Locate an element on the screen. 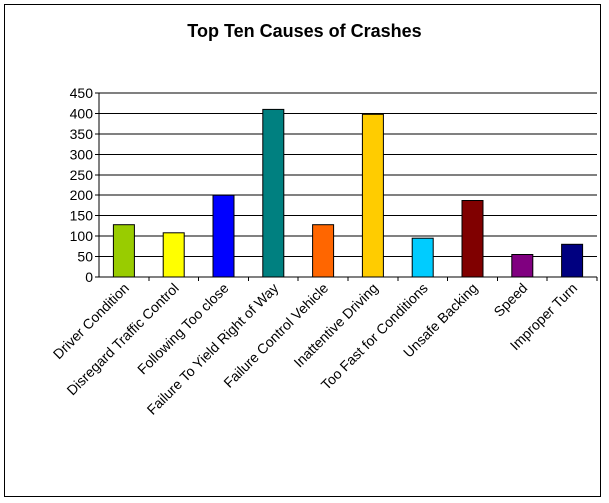  y-tick-label: 0 is located at coordinates (89, 277).